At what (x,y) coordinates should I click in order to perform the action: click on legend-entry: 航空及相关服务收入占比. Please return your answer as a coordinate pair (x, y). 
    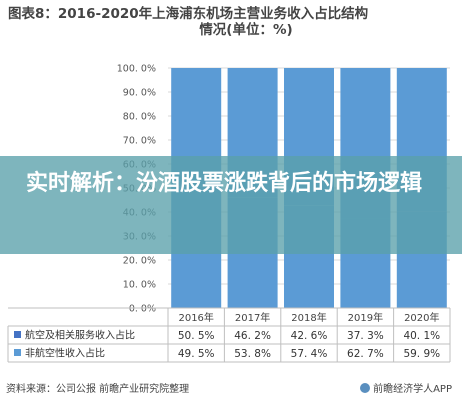
    Looking at the image, I should click on (80, 335).